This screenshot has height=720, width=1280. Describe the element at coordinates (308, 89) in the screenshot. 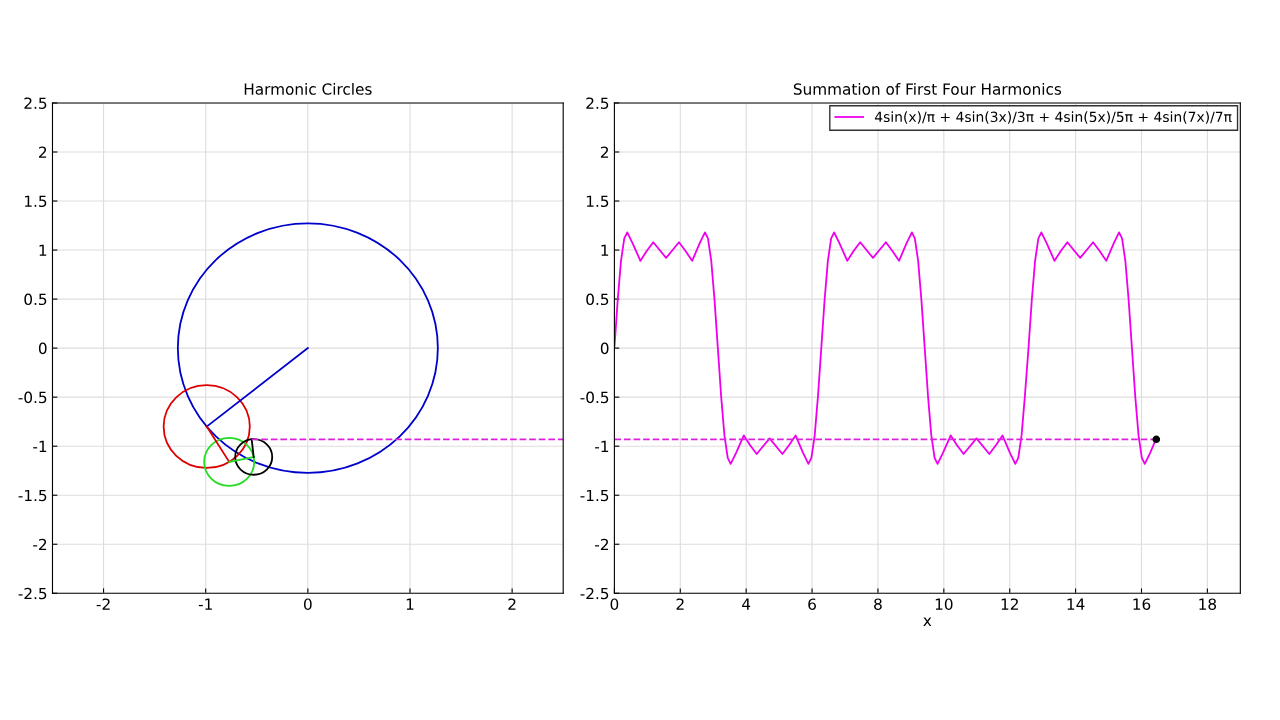

I see `chart-title: Harmonic Circles` at that location.